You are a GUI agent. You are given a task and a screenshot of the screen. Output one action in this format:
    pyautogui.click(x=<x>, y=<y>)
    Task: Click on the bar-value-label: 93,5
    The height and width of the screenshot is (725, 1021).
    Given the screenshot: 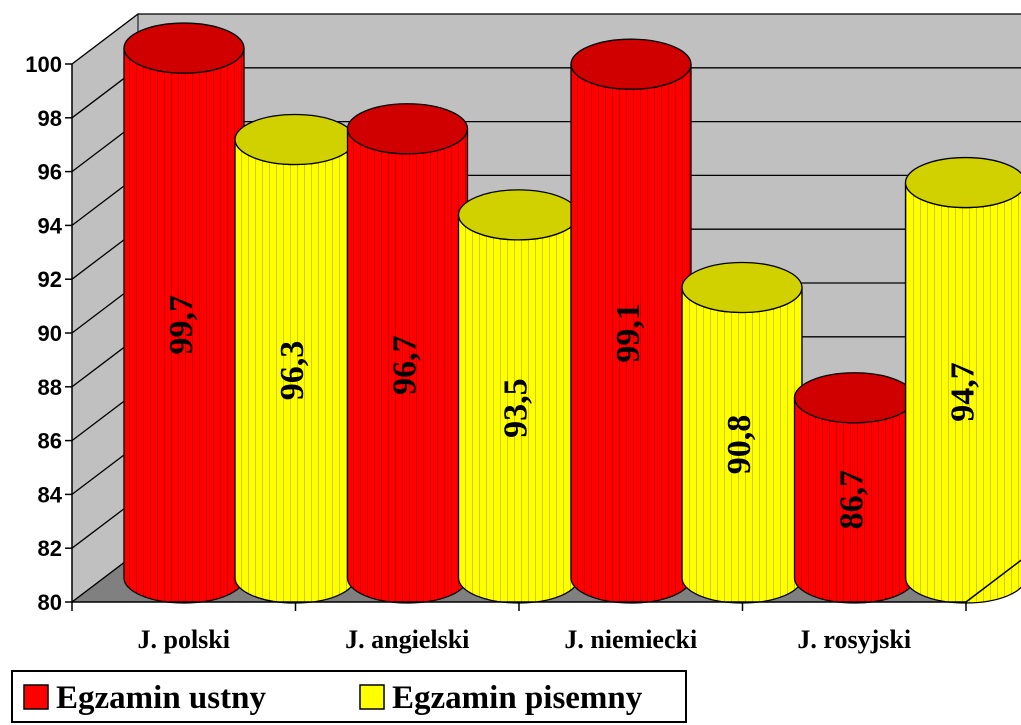 What is the action you would take?
    pyautogui.click(x=516, y=408)
    